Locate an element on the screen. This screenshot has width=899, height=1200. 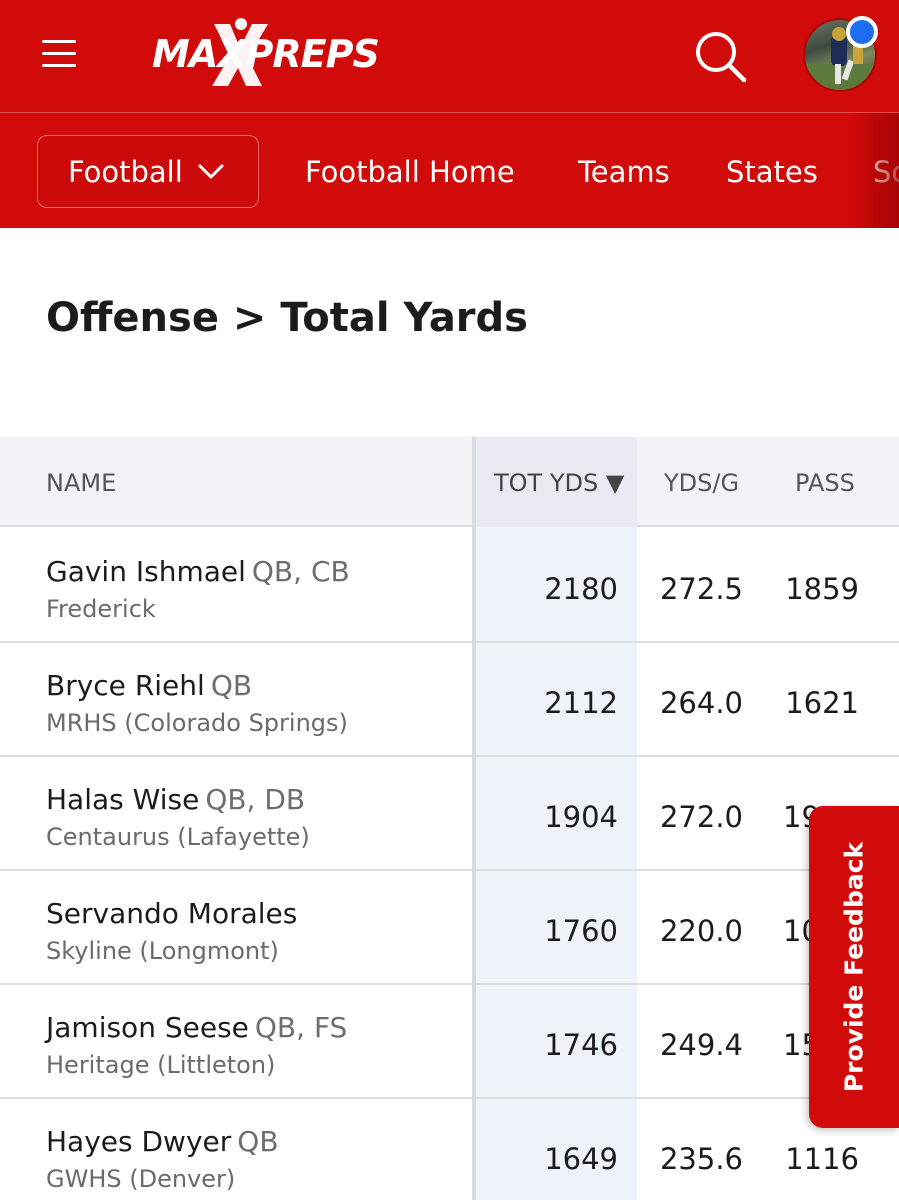
nav-states: States is located at coordinates (772, 172).